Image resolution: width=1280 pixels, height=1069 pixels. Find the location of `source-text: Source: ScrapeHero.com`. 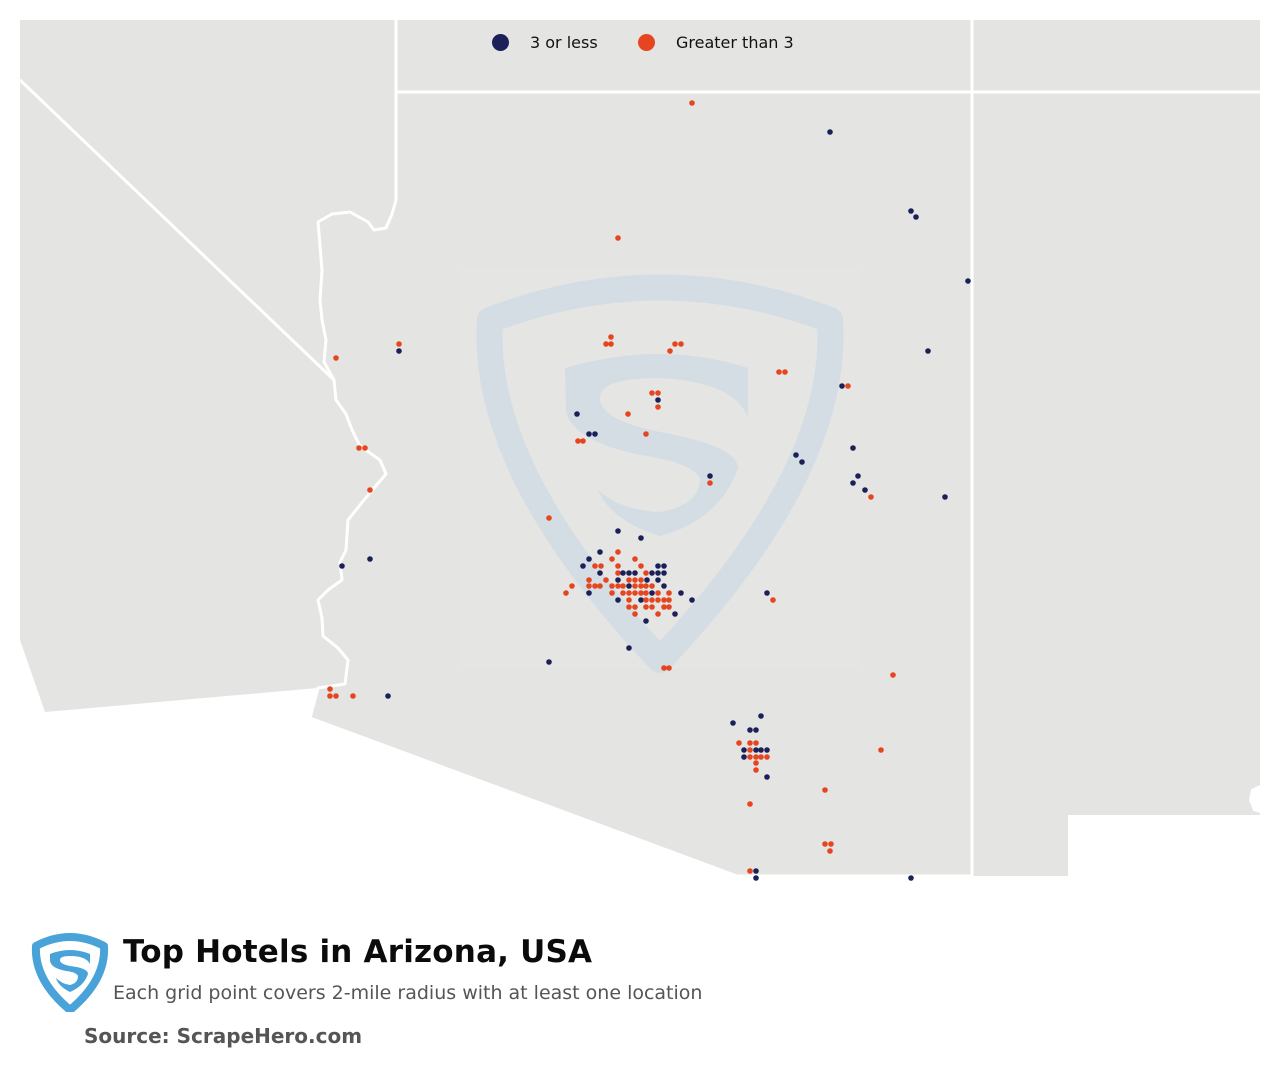

source-text: Source: ScrapeHero.com is located at coordinates (223, 1036).